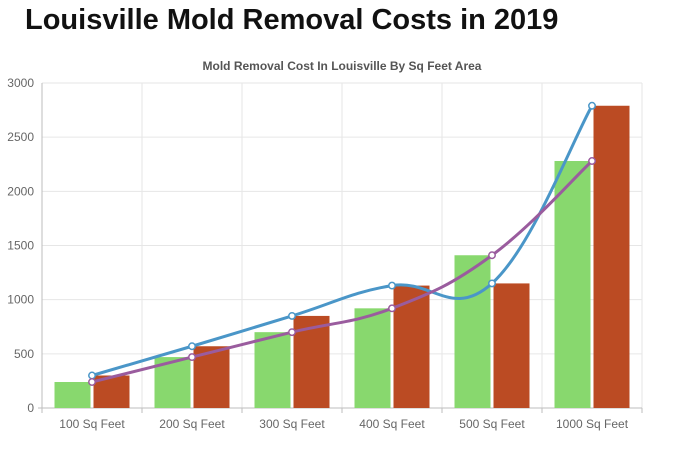 Image resolution: width=673 pixels, height=453 pixels. Describe the element at coordinates (20, 191) in the screenshot. I see `y-tick-label: 2000` at that location.